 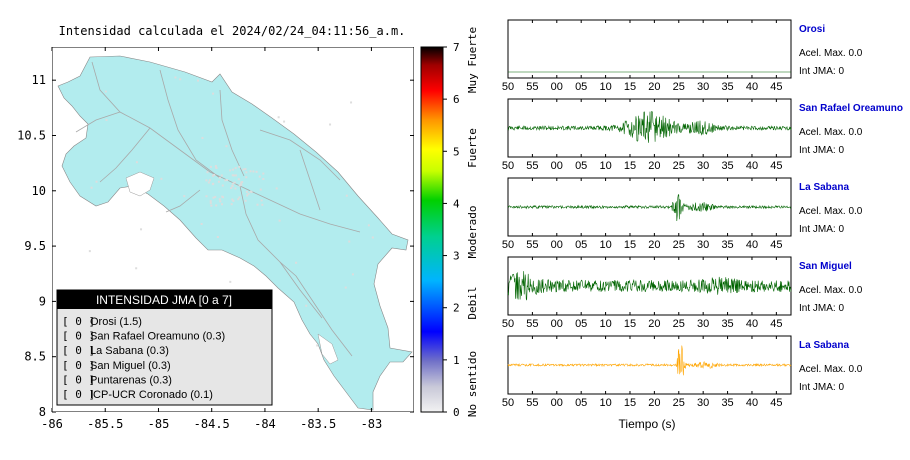 I want to click on legend-item: San Miguel (0.3), so click(x=130, y=366).